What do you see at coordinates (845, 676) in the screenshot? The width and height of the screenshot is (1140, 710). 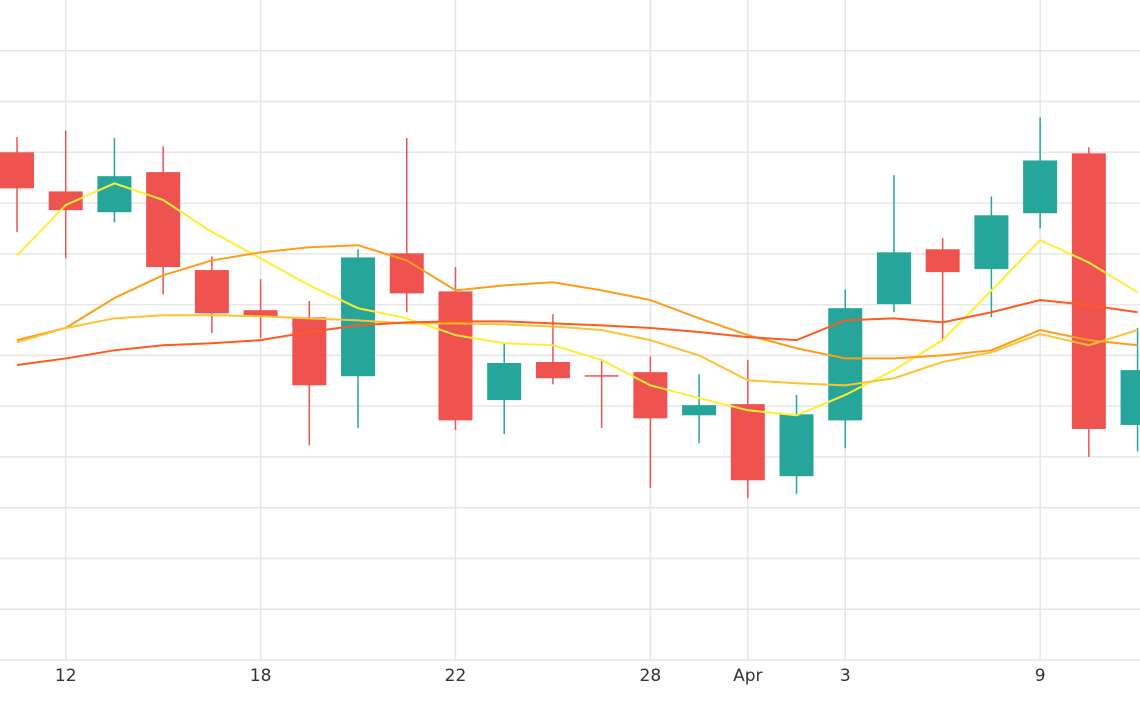 I see `x-tick-label: 3` at bounding box center [845, 676].